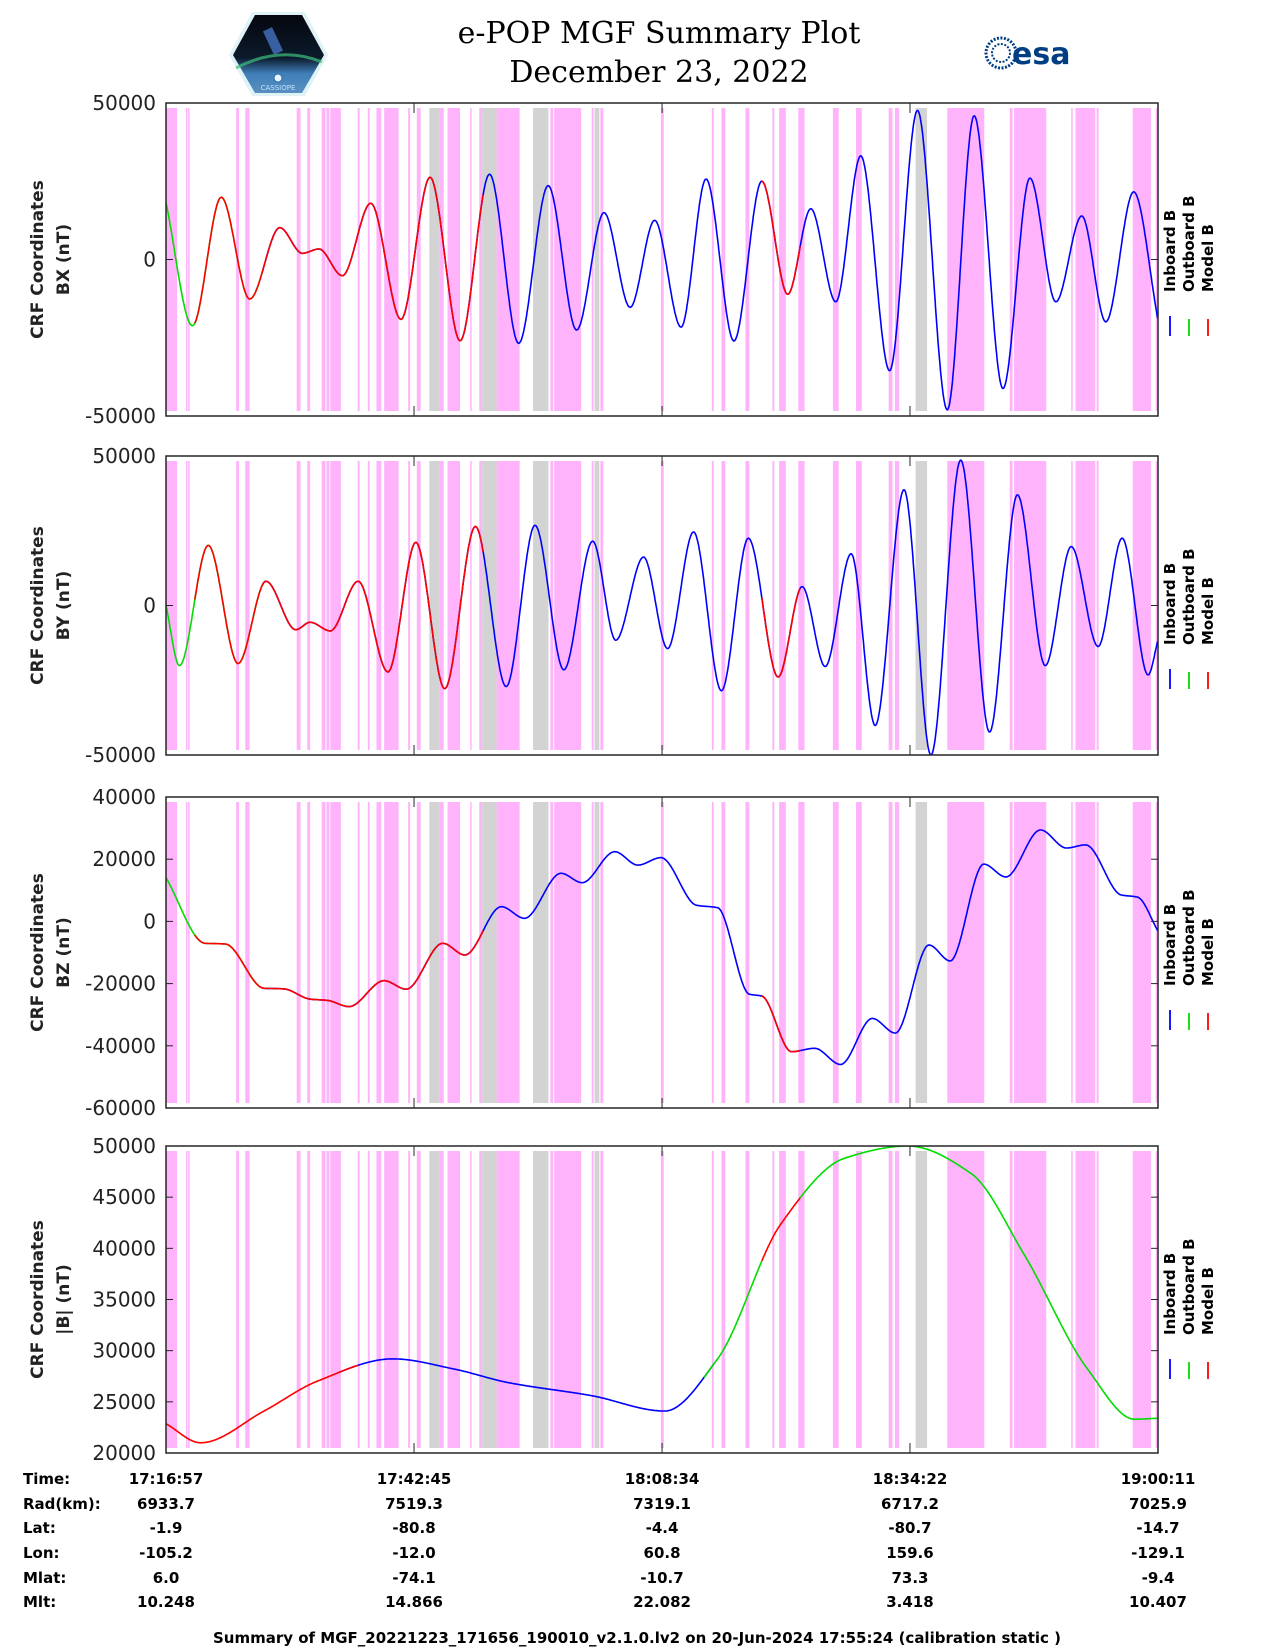 This screenshot has height=1650, width=1275. I want to click on series-line-outboard, so click(978, 1283).